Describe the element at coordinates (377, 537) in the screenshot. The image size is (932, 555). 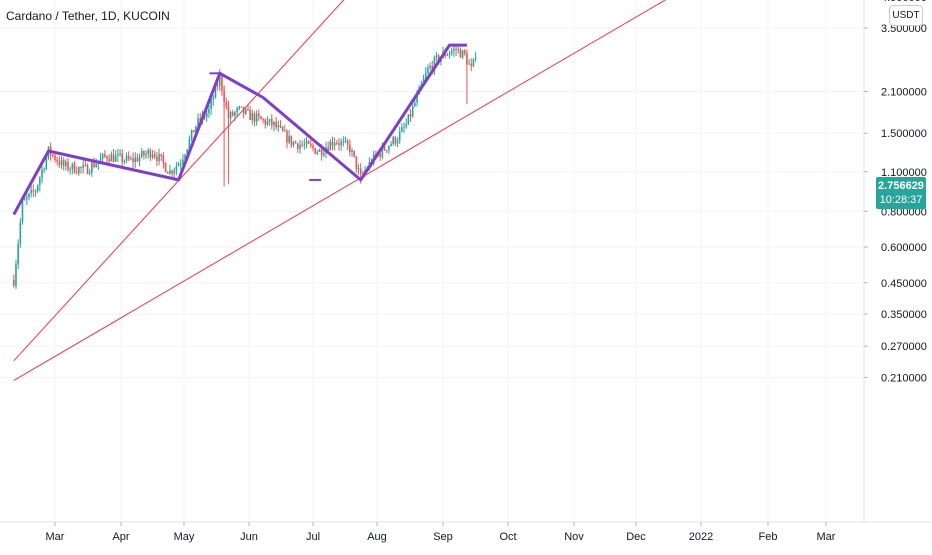
I see `x-tick-label: Aug` at that location.